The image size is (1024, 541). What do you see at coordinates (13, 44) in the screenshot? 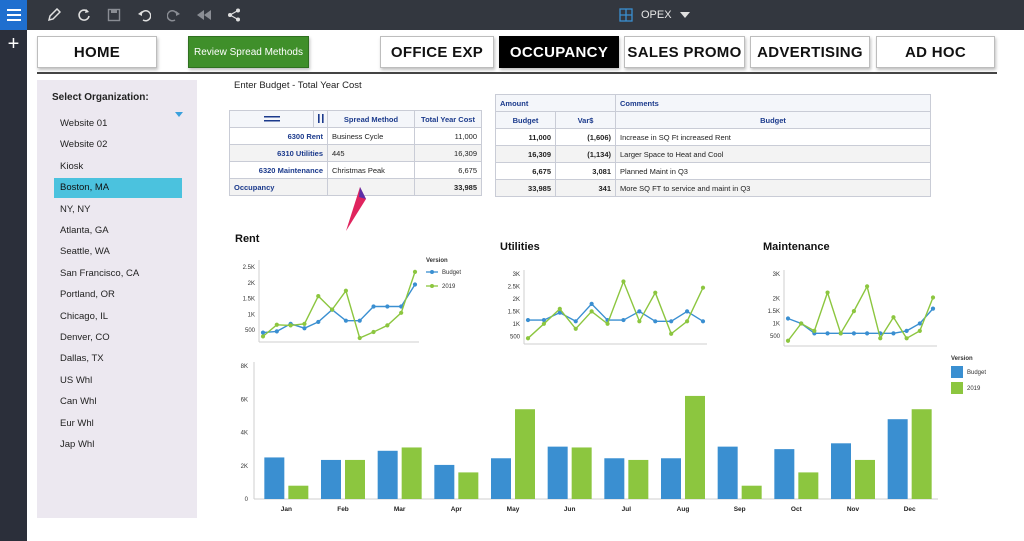
I see `plus-icon: +` at bounding box center [13, 44].